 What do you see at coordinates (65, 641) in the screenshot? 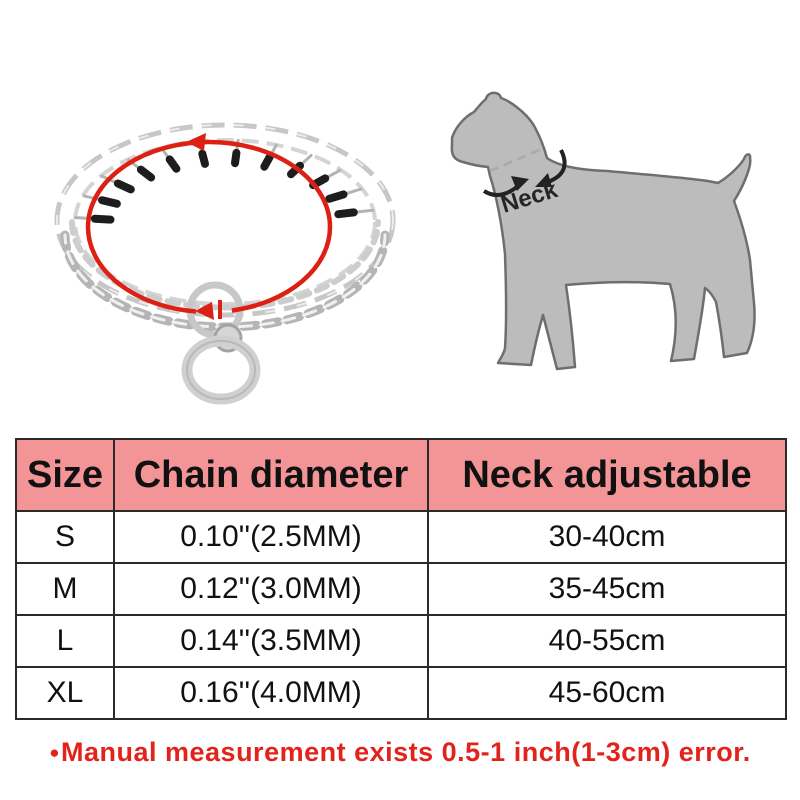
I see `row-l-size: L` at bounding box center [65, 641].